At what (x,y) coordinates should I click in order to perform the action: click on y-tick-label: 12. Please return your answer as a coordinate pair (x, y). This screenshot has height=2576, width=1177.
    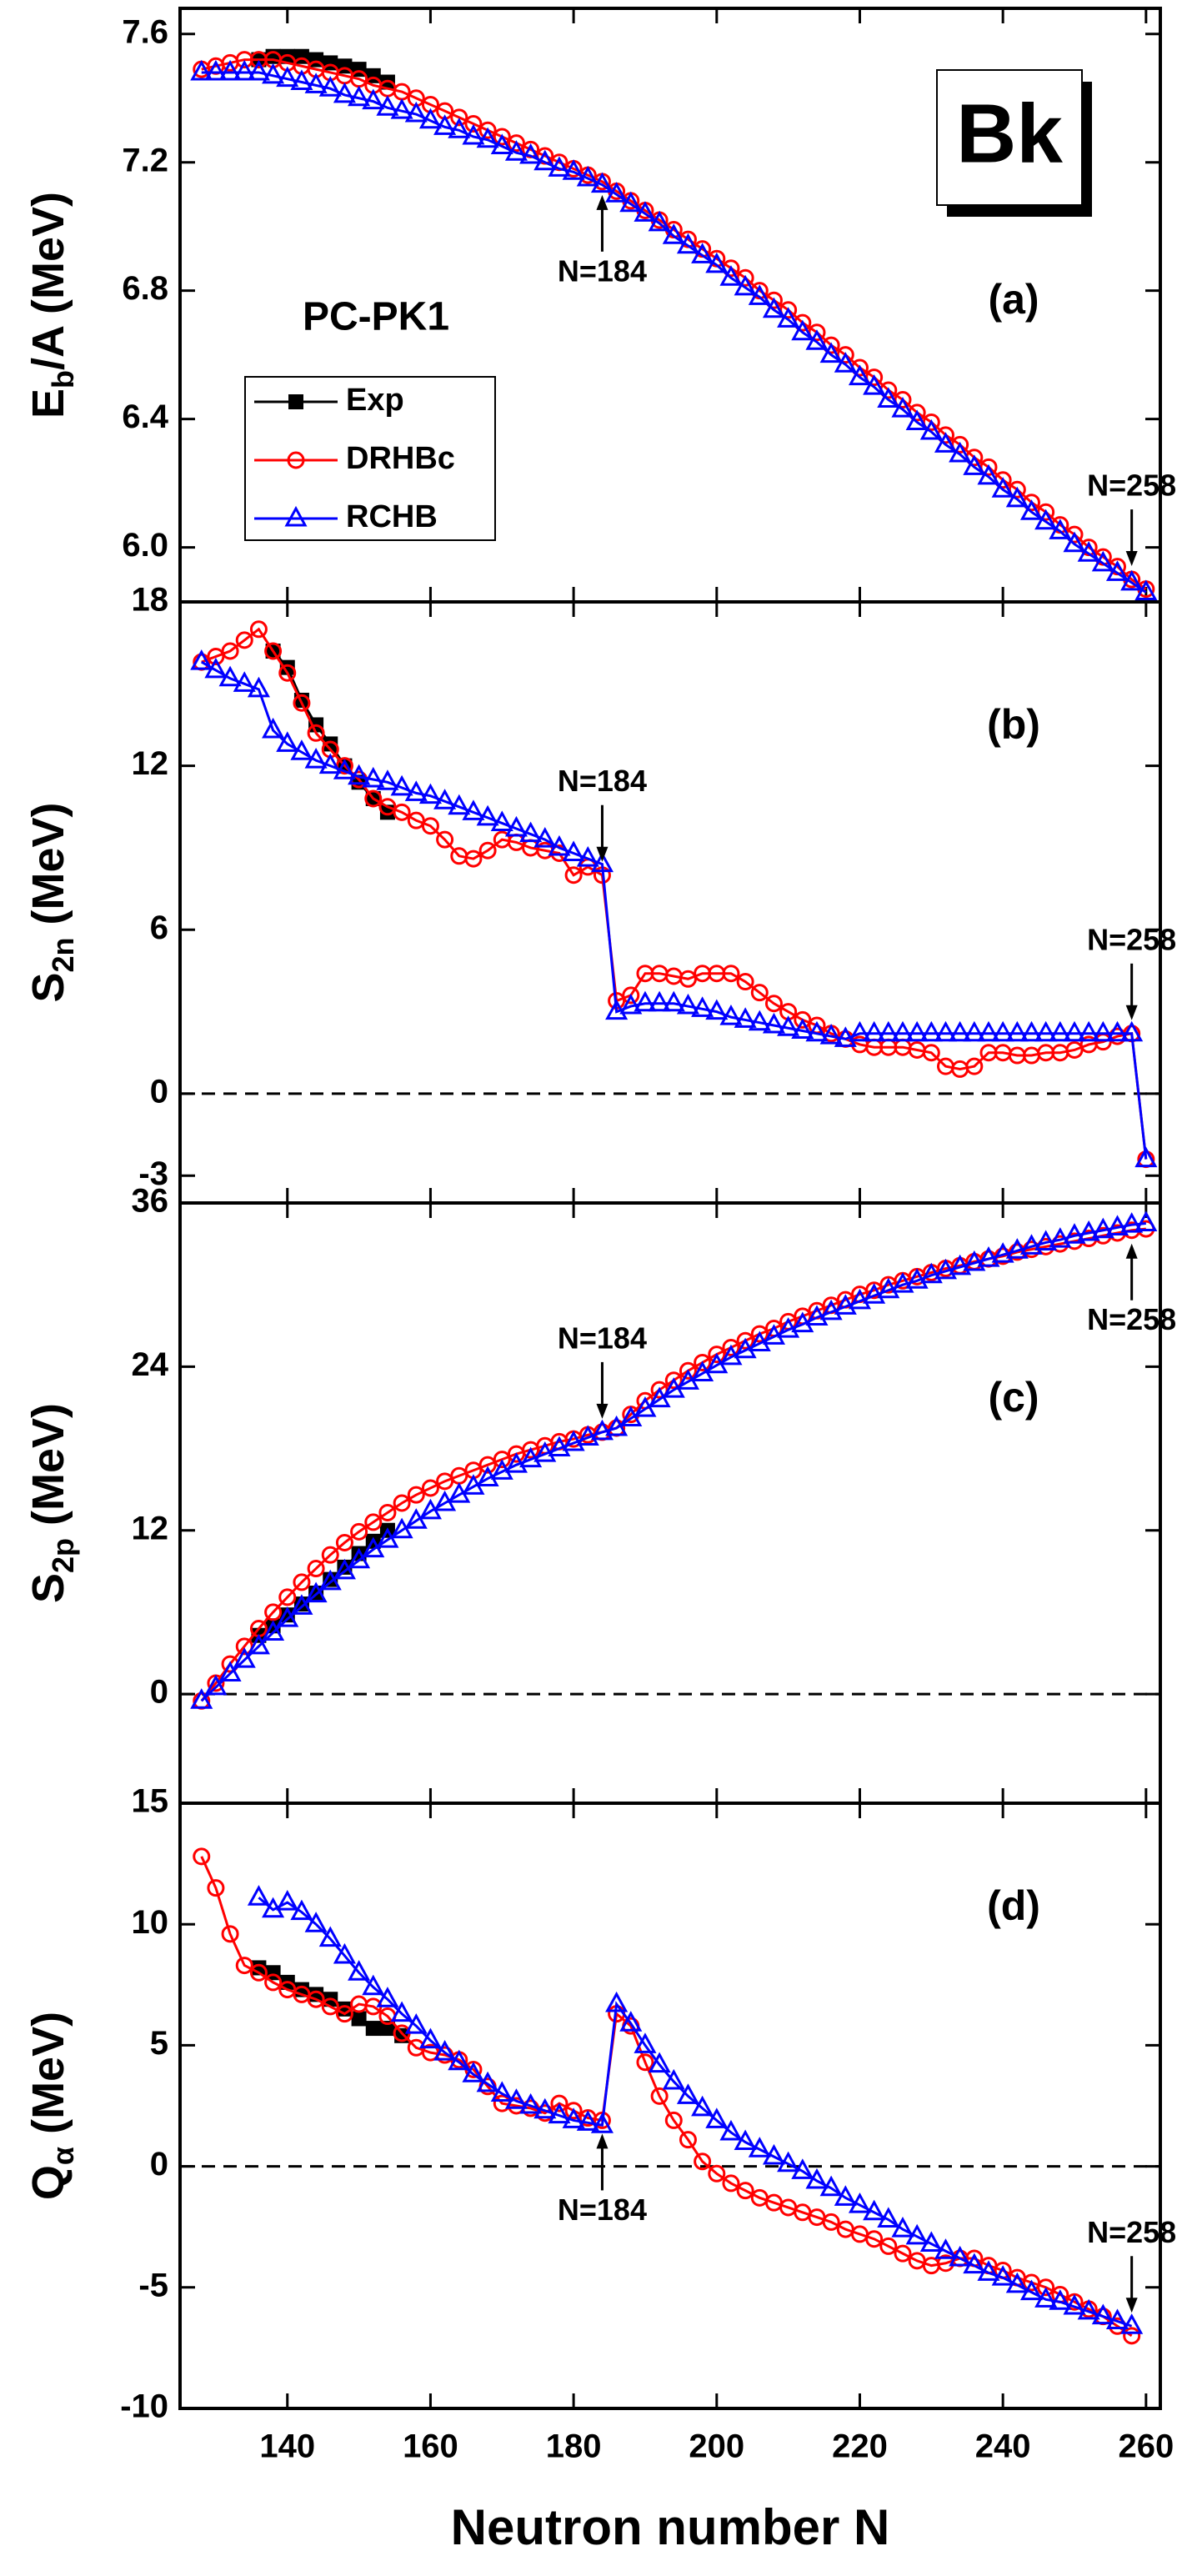
    Looking at the image, I should click on (150, 763).